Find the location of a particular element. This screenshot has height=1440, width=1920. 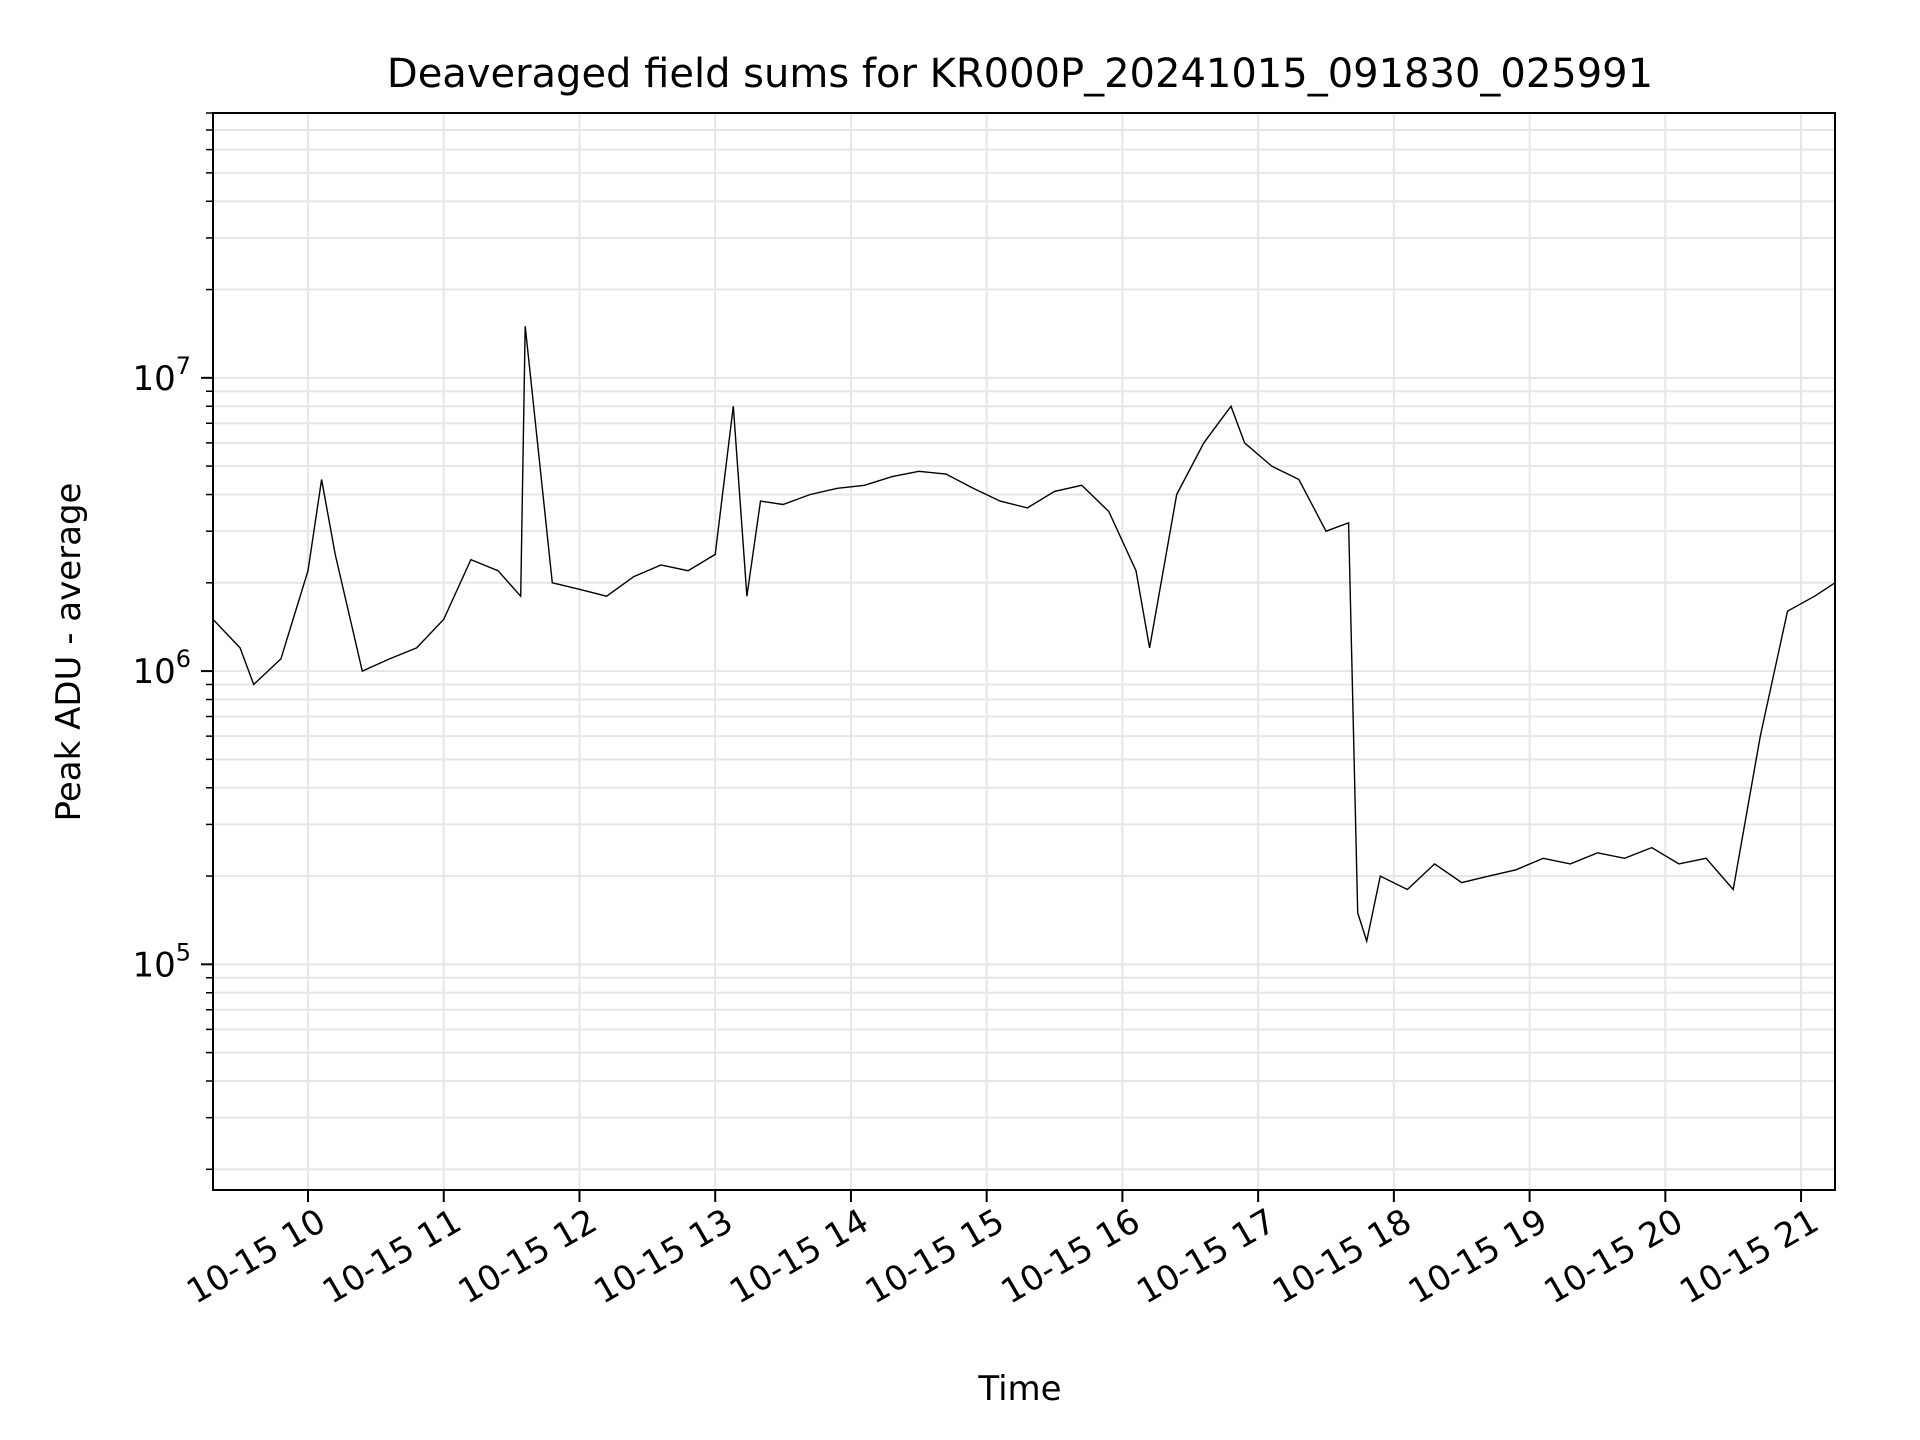

y-axis-label: Peak ADU - average is located at coordinates (69, 652).